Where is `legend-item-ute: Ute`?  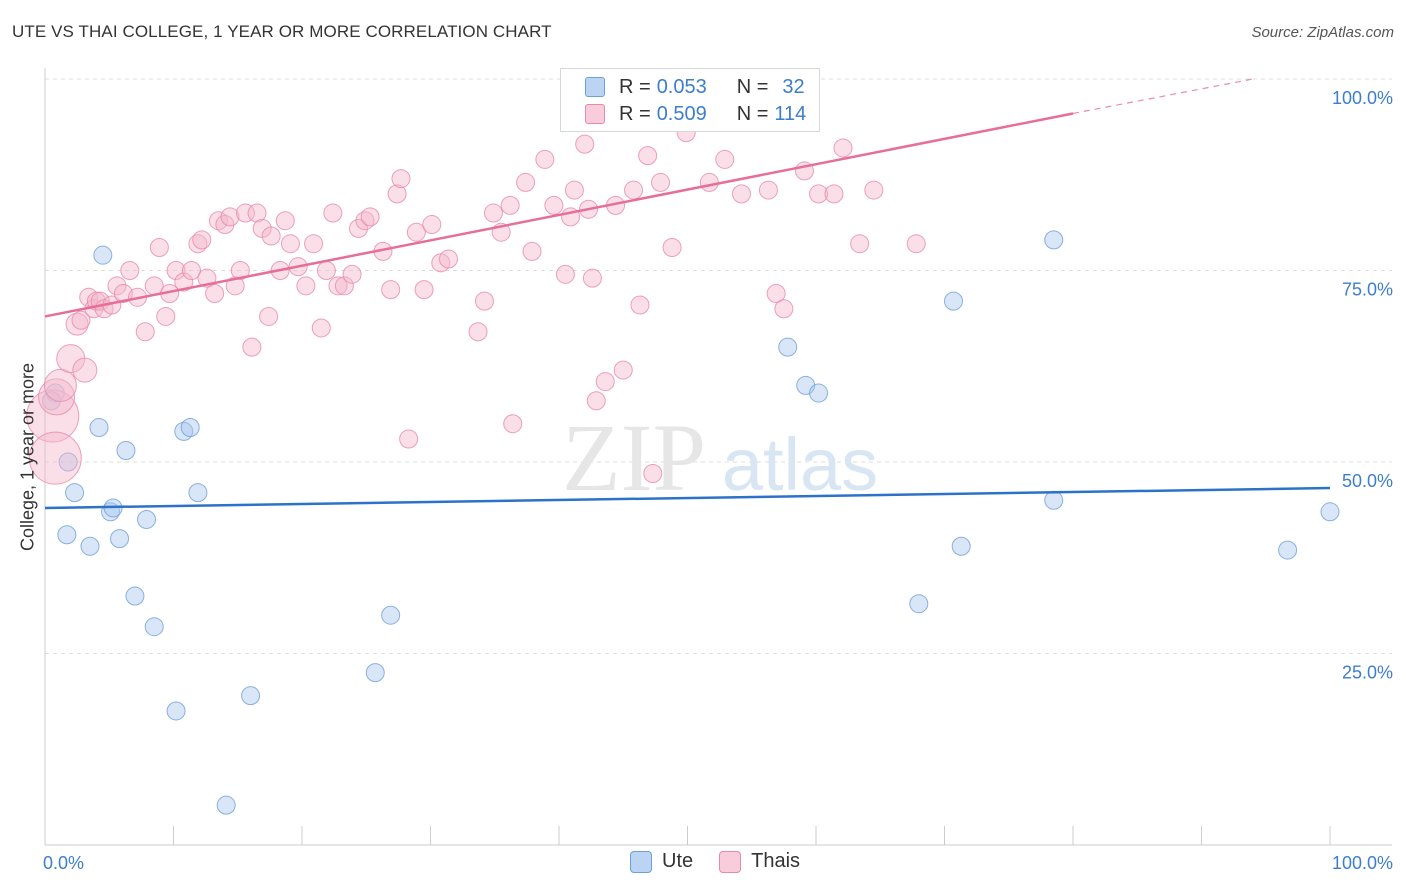
legend-item-ute: Ute is located at coordinates (661, 861).